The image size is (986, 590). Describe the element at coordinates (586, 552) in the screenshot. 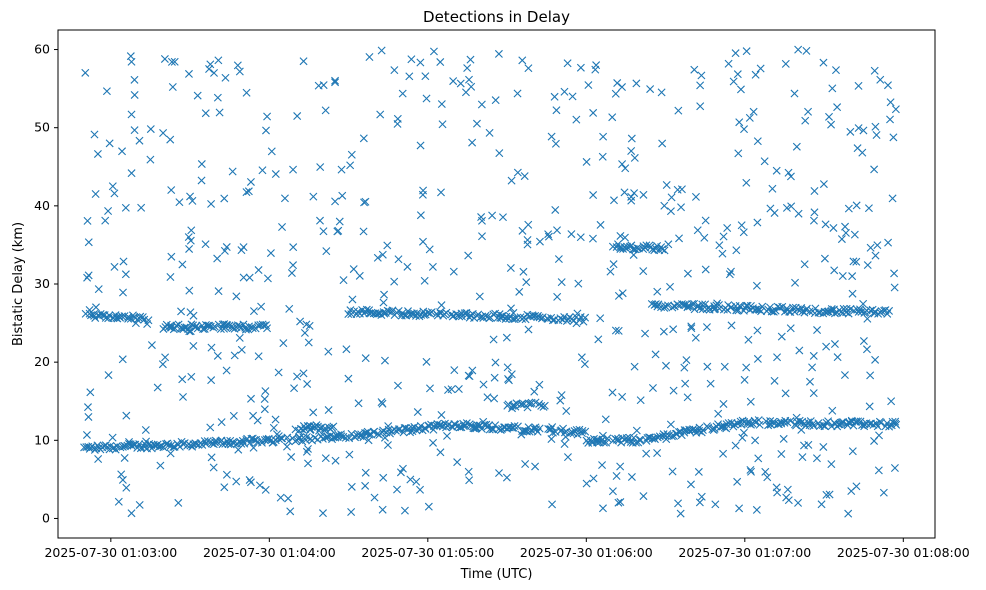

I see `x-tick-label: 2025-07-30 01:06:00` at that location.